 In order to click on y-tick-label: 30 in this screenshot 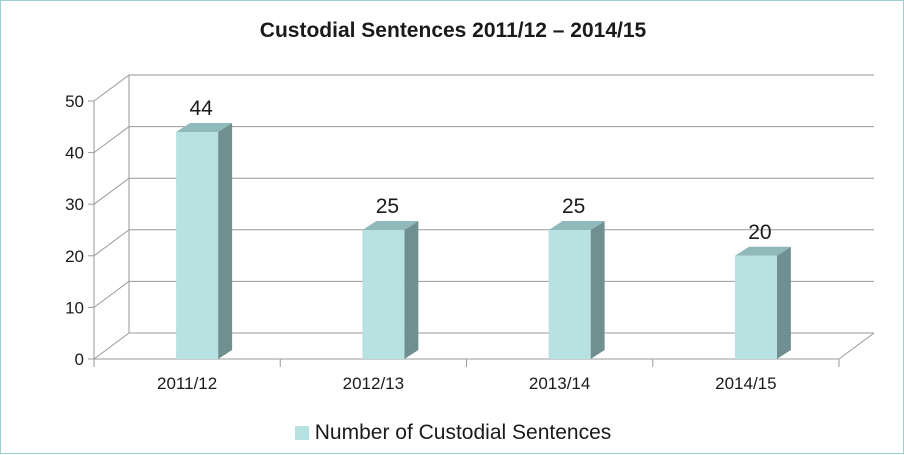, I will do `click(74, 204)`.